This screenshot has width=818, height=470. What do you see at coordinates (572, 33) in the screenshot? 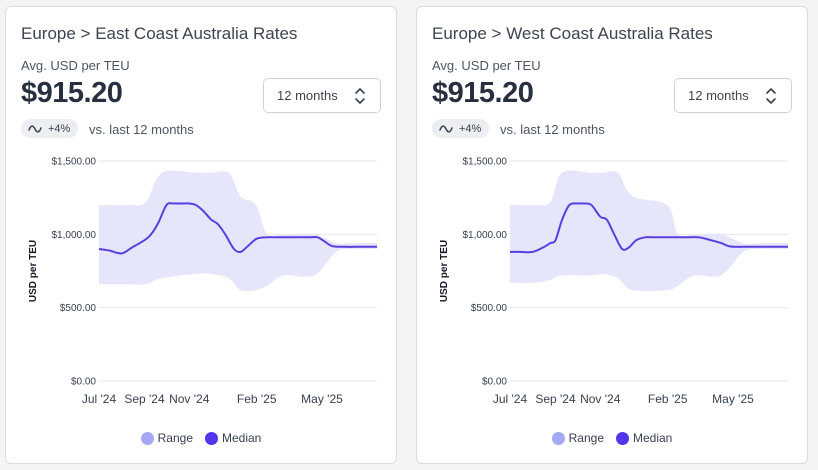
I see `card-title: Europe > West Coast Australia Rates` at bounding box center [572, 33].